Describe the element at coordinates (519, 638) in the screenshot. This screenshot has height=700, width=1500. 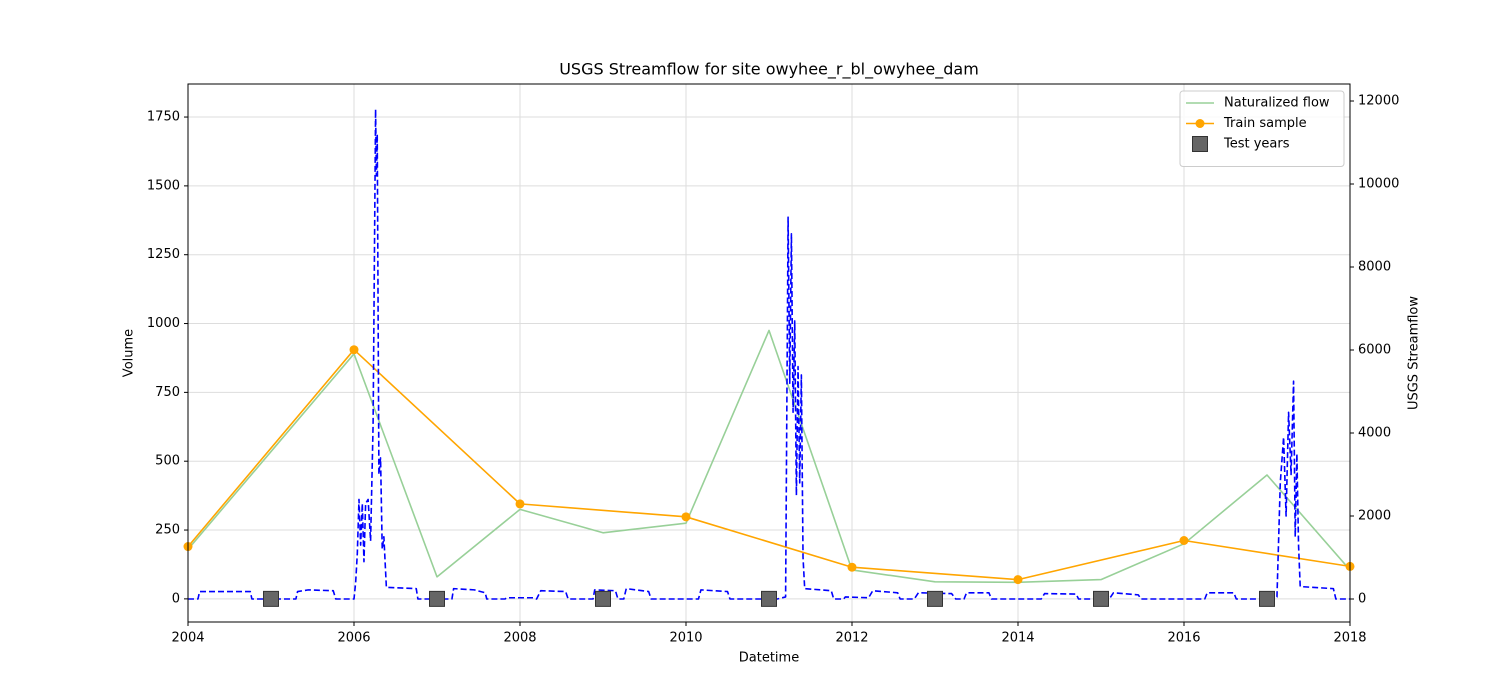
I see `x-tick-label: 2008` at that location.